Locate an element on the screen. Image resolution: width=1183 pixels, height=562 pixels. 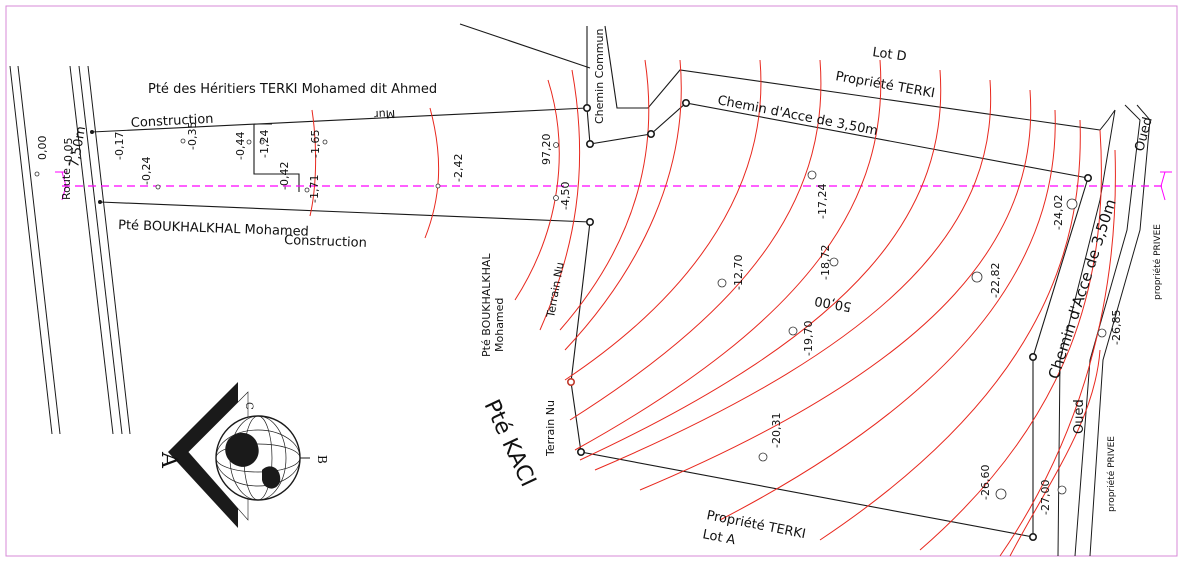
lot-d-label: Lot D is located at coordinates (889, 55).